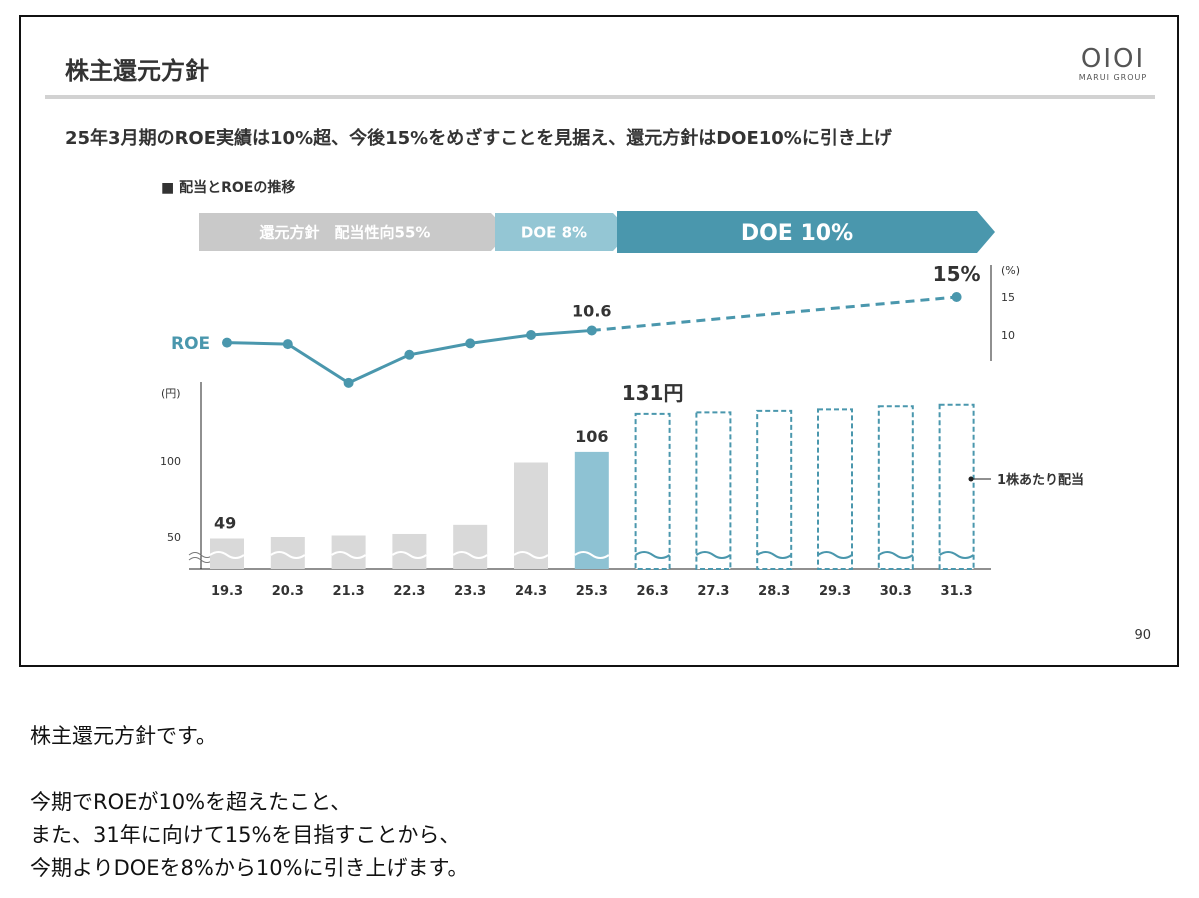  Describe the element at coordinates (591, 310) in the screenshot. I see `roe-data-label: 10.6` at that location.